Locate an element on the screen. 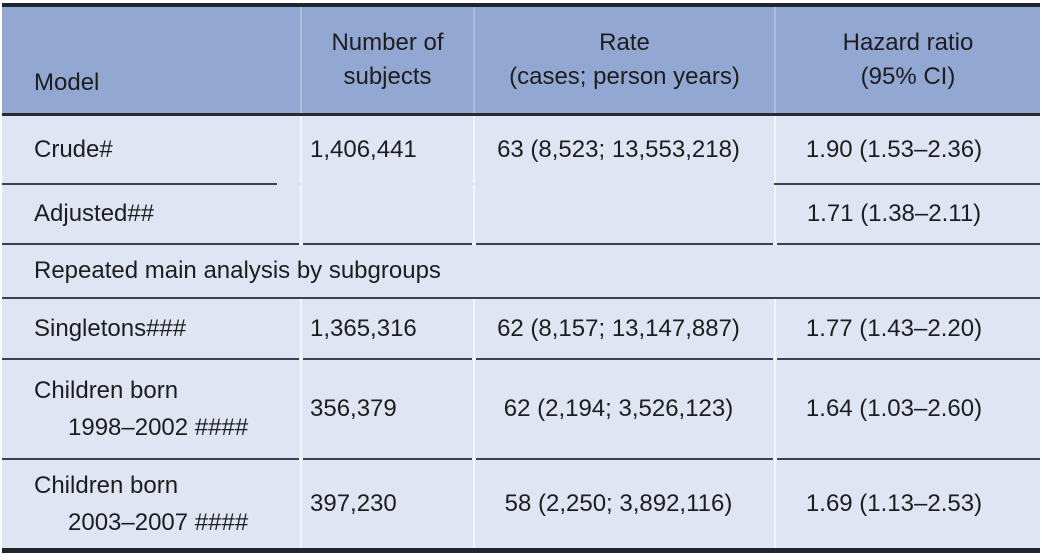 Image resolution: width=1042 pixels, height=560 pixels. model-label: Crude# is located at coordinates (73, 149).